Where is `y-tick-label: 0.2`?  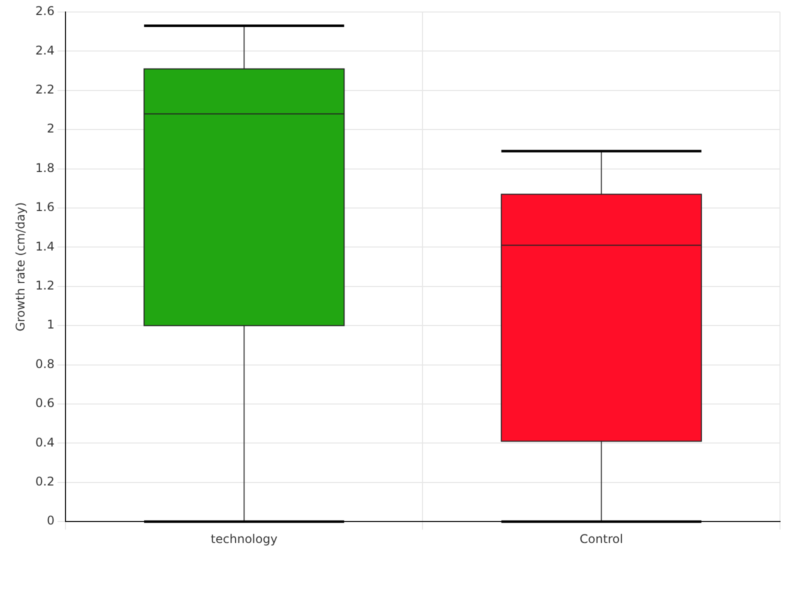
y-tick-label: 0.2 is located at coordinates (44, 481).